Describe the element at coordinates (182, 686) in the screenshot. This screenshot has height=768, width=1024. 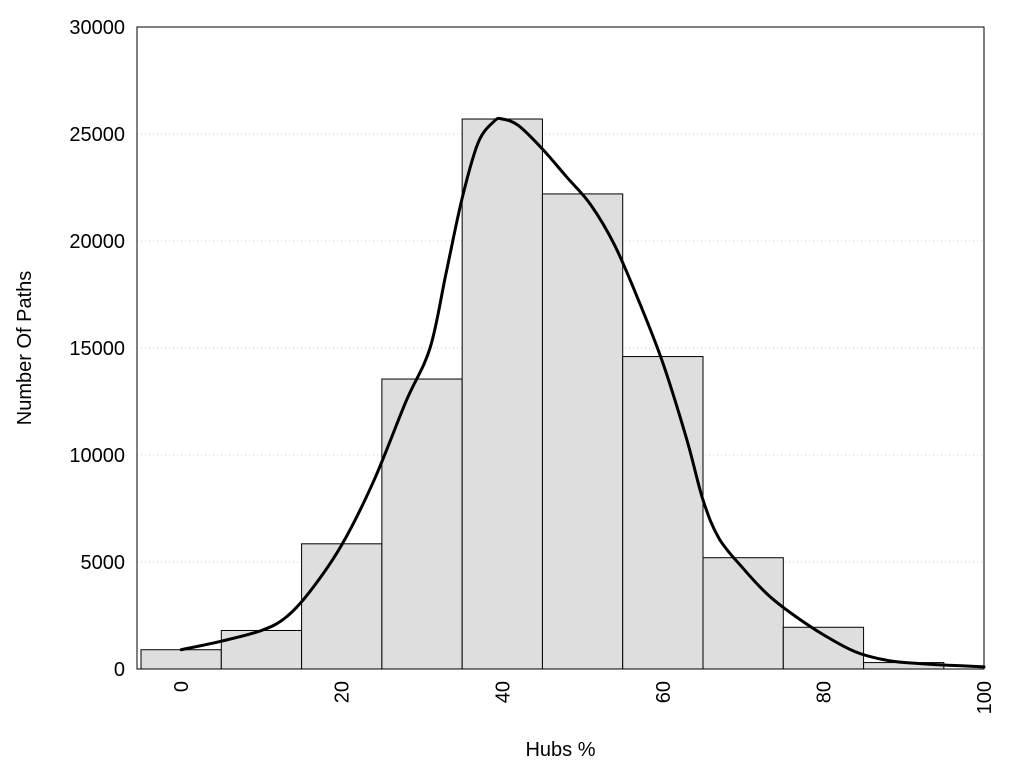
I see `x-tick-label: 0` at that location.